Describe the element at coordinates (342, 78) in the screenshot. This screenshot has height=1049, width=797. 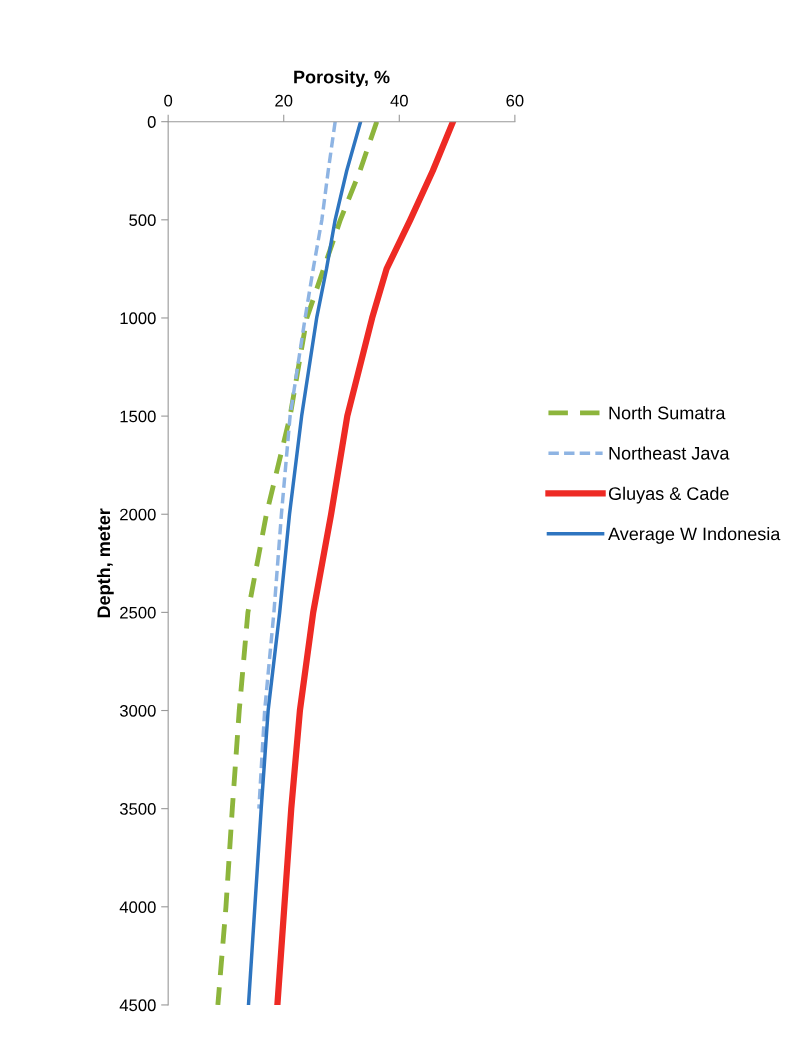
I see `x-axis-title: Porosity, %` at that location.